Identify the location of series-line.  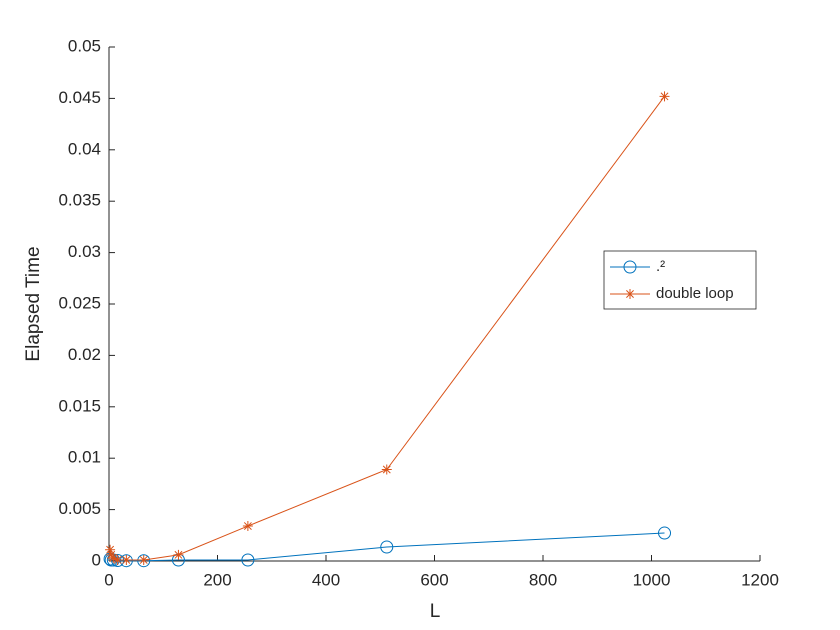
(387, 547).